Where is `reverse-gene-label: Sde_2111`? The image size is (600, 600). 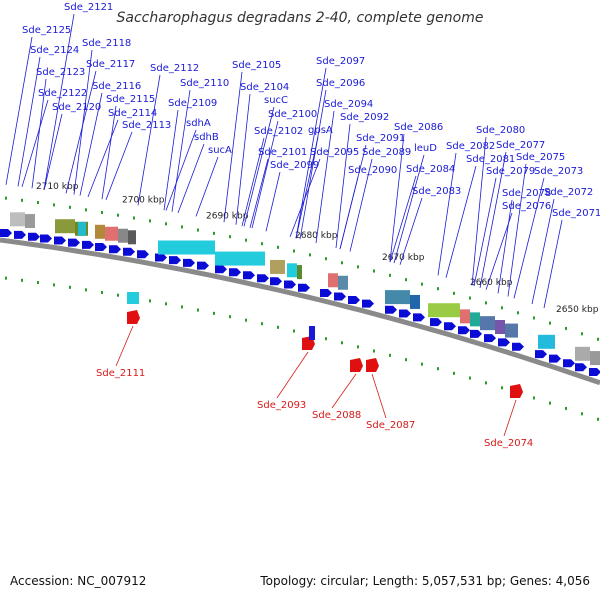 reverse-gene-label: Sde_2111 is located at coordinates (120, 373).